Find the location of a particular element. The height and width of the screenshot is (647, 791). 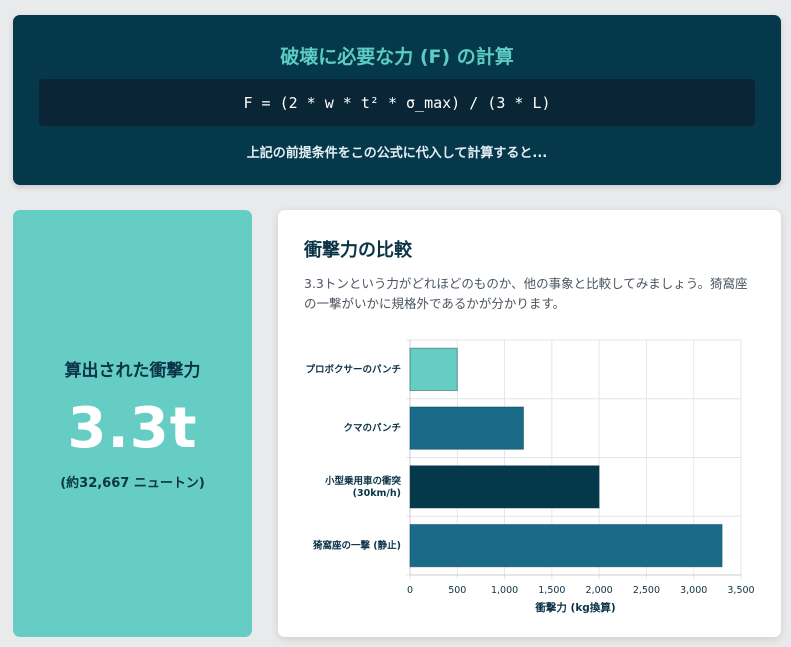

x-tick-label: 1,000 is located at coordinates (504, 590).